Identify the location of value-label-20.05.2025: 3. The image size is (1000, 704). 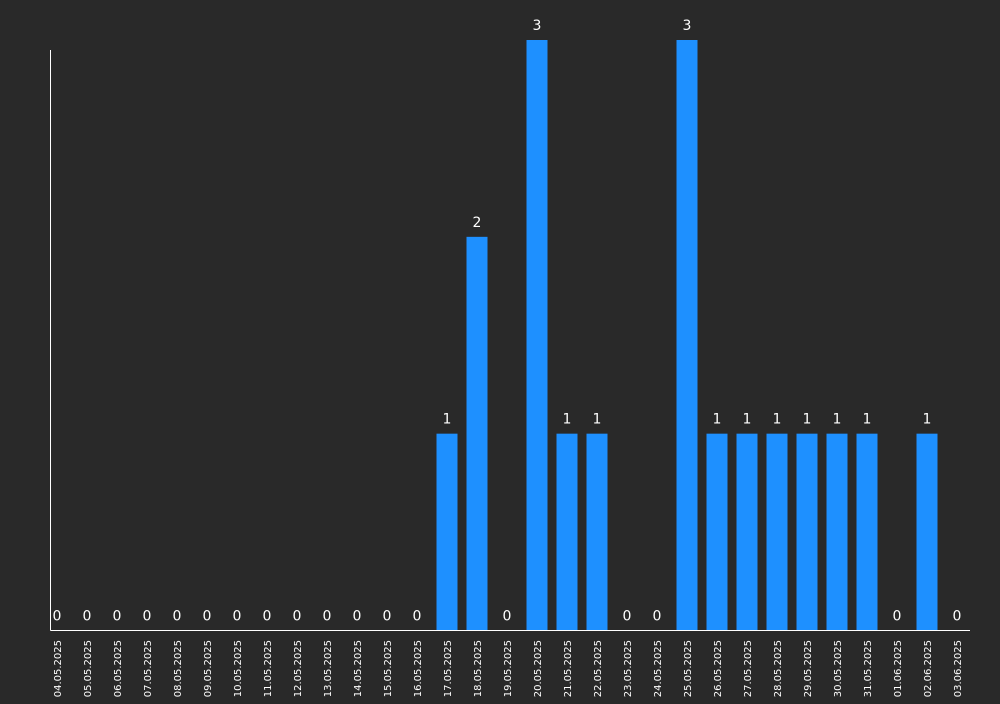
(537, 26).